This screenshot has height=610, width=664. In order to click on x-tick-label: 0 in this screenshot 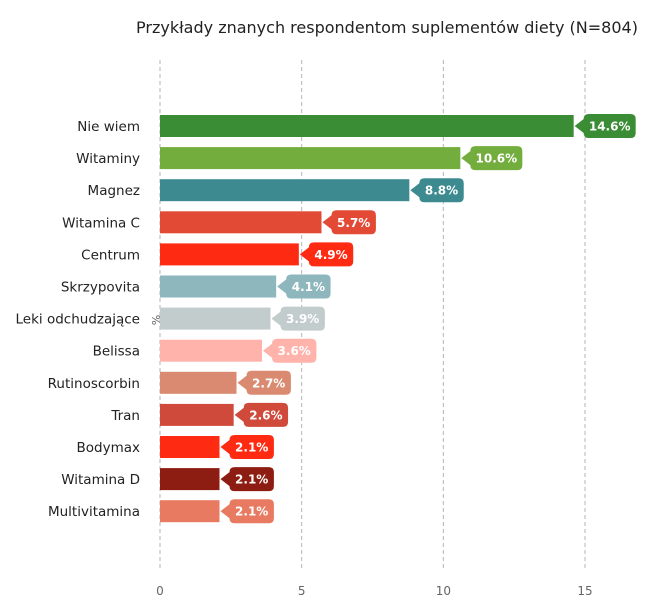, I will do `click(160, 591)`.